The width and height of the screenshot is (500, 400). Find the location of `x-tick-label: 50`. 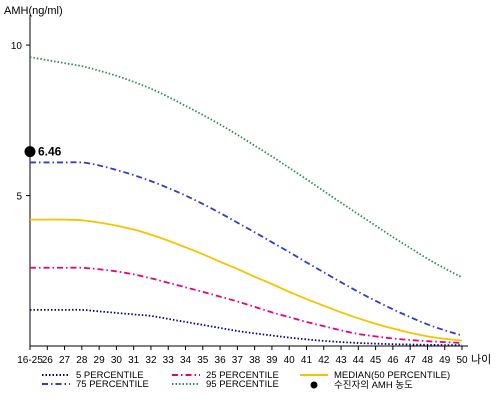

x-tick-label: 50 is located at coordinates (462, 360).